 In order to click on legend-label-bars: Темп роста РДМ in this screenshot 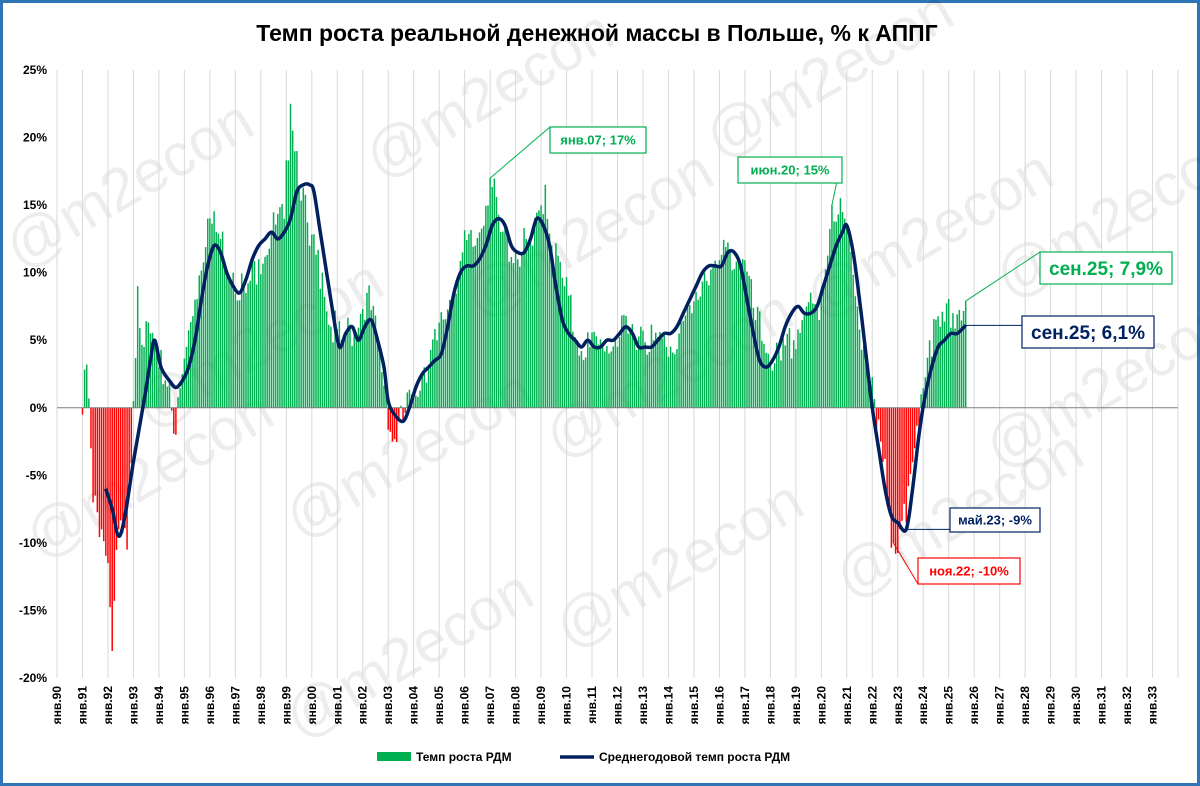, I will do `click(464, 757)`.